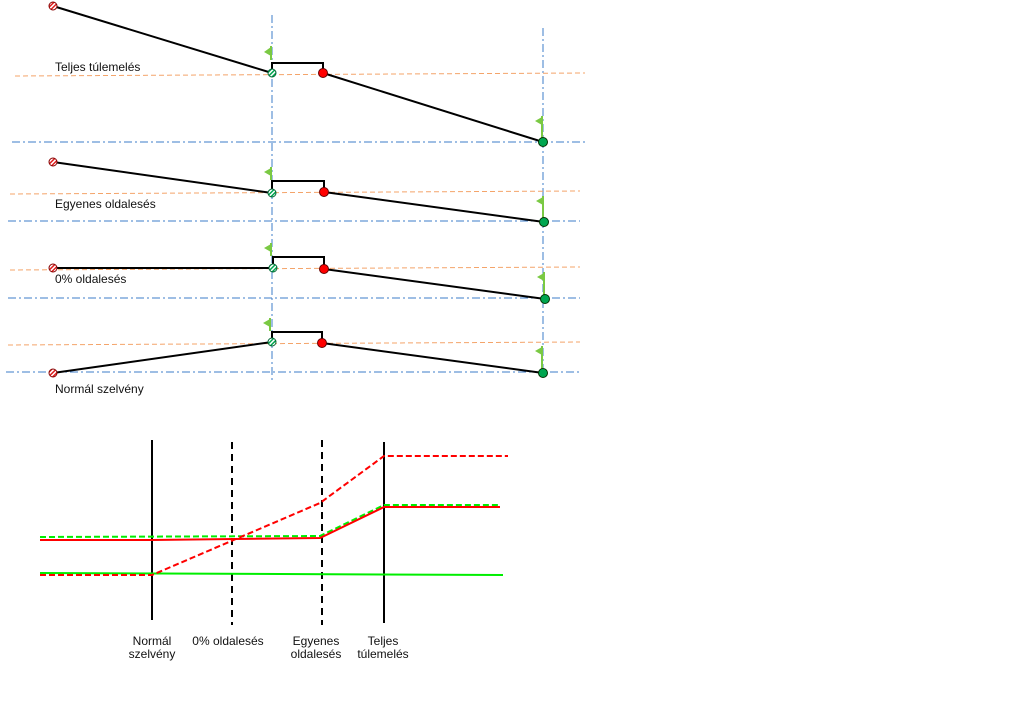 The height and width of the screenshot is (720, 1024). I want to click on green-dashed-line, so click(269, 521).